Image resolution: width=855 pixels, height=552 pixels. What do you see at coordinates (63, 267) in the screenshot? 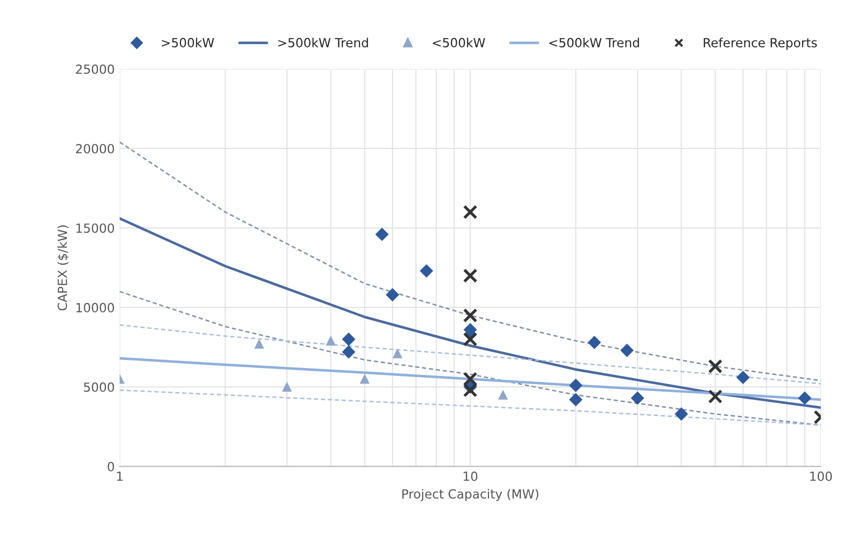
I see `y-axis-title: CAPEX ($/kW)` at bounding box center [63, 267].